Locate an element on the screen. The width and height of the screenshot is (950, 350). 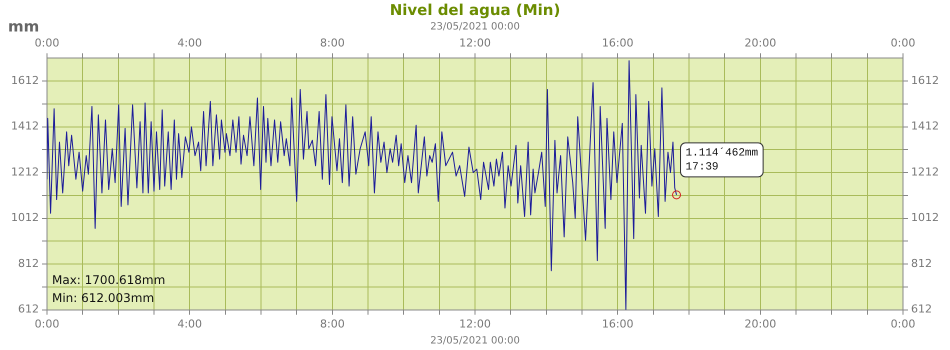
y2-tick-label: 1412 is located at coordinates (925, 126).